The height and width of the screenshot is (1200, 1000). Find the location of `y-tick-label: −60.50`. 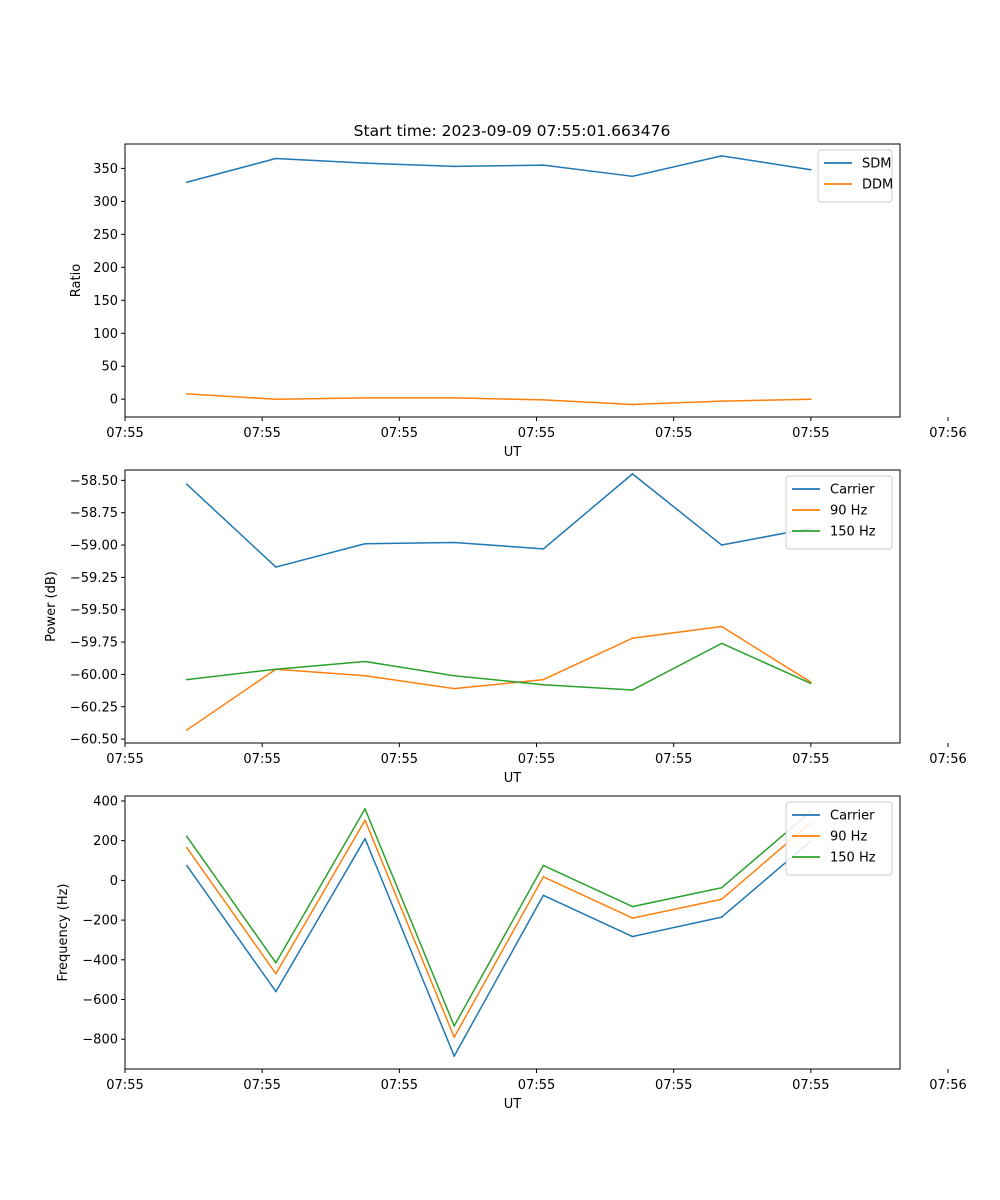

y-tick-label: −60.50 is located at coordinates (94, 740).